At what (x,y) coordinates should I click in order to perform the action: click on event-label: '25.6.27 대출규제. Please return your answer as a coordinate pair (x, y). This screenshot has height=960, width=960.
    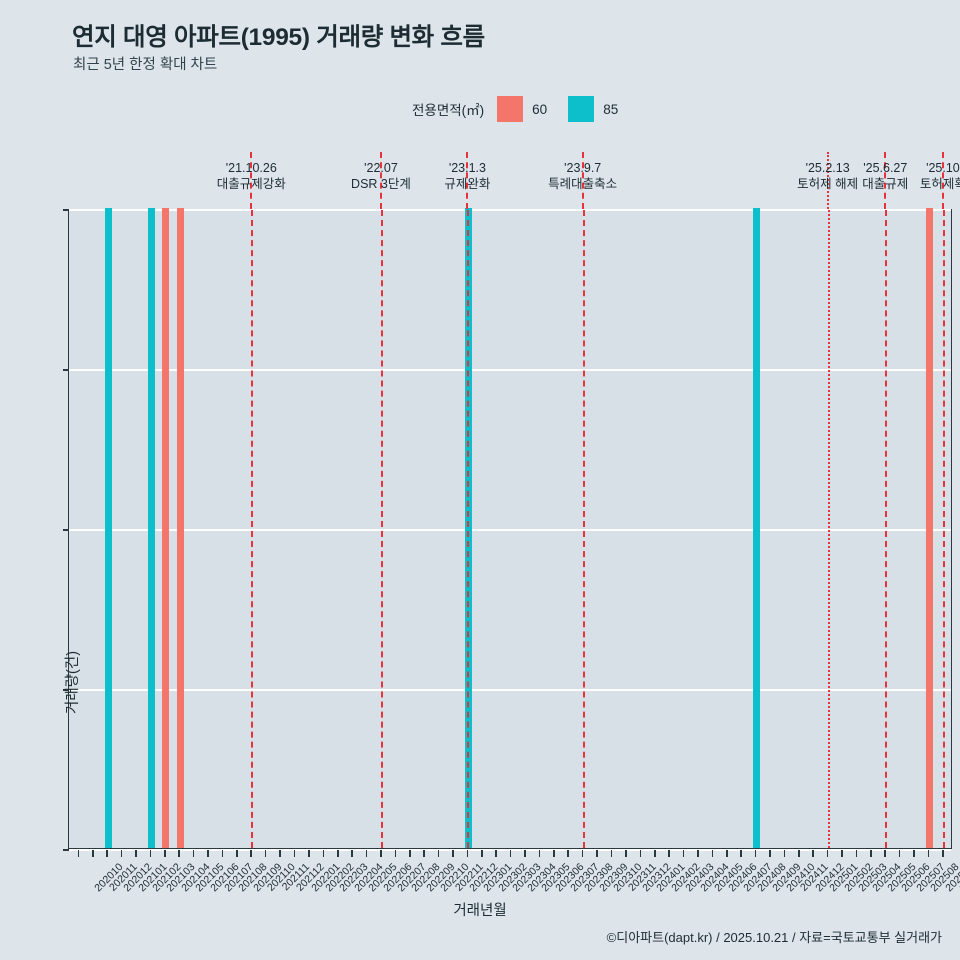
    Looking at the image, I should click on (885, 176).